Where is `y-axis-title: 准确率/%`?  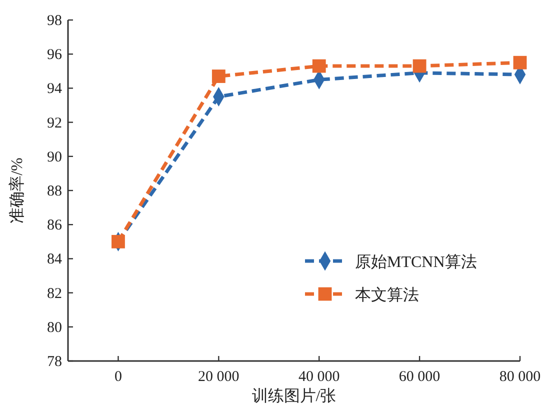
y-axis-title: 准确率/% is located at coordinates (17, 191).